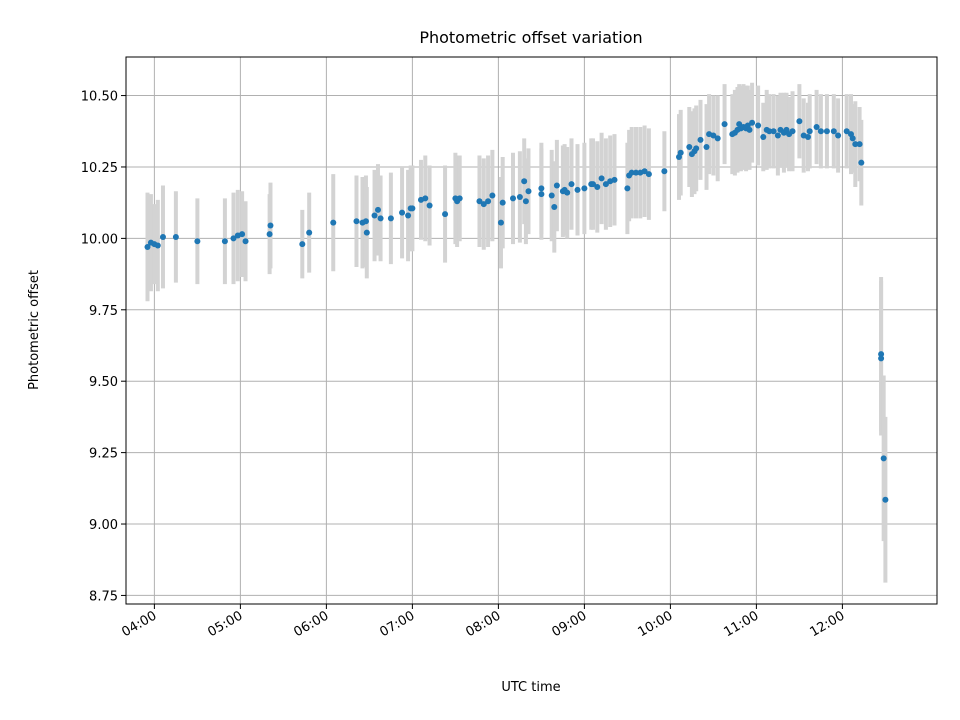 The height and width of the screenshot is (720, 960). What do you see at coordinates (99, 239) in the screenshot?
I see `y-tick-label: 10.00` at bounding box center [99, 239].